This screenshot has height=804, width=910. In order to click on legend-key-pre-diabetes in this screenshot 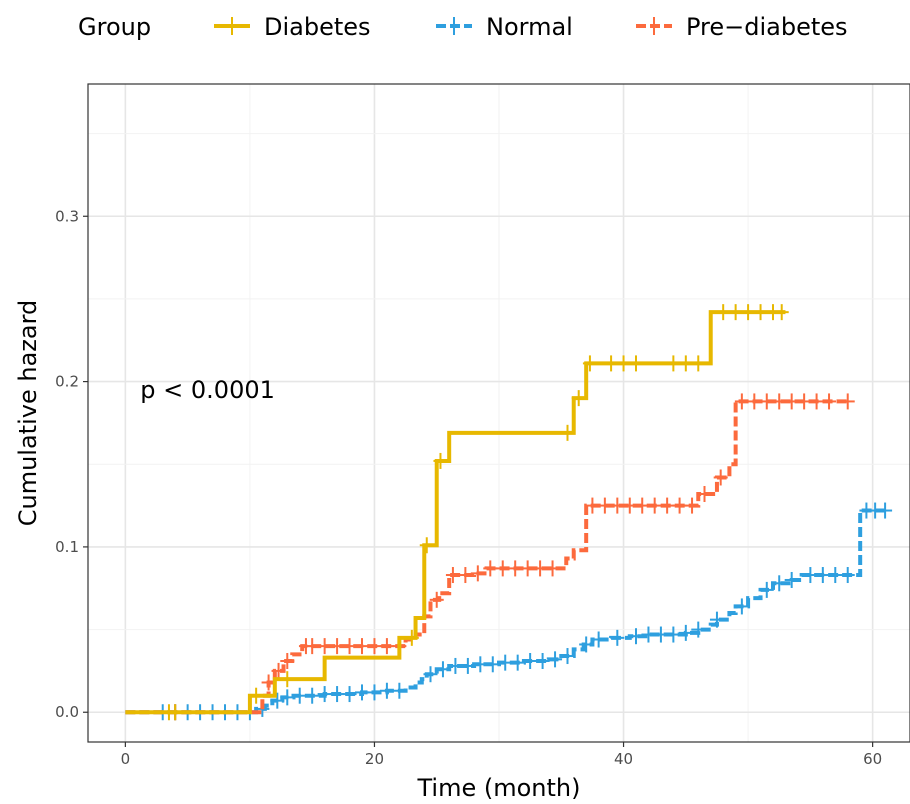, I will do `click(654, 26)`.